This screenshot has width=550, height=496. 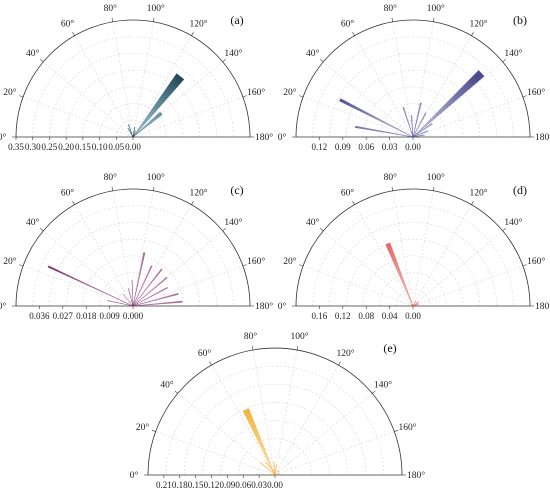 What do you see at coordinates (134, 475) in the screenshot?
I see `theta-tick-label: 0°` at bounding box center [134, 475].